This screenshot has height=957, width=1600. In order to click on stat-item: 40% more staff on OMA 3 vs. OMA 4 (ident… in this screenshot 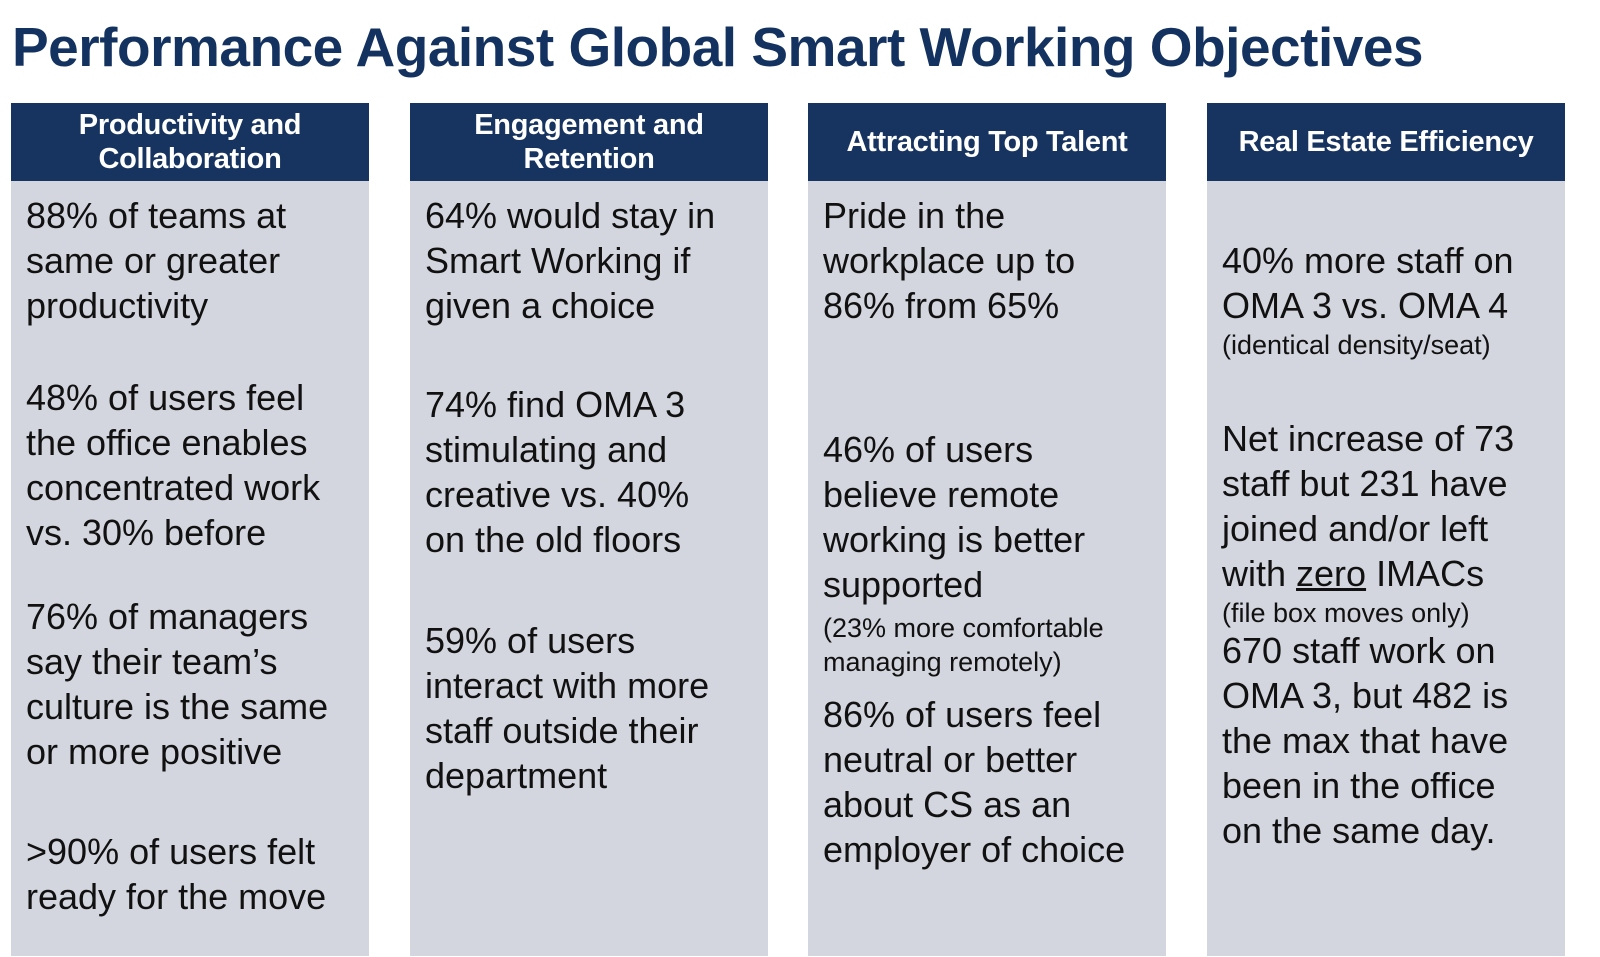, I will do `click(1391, 300)`.